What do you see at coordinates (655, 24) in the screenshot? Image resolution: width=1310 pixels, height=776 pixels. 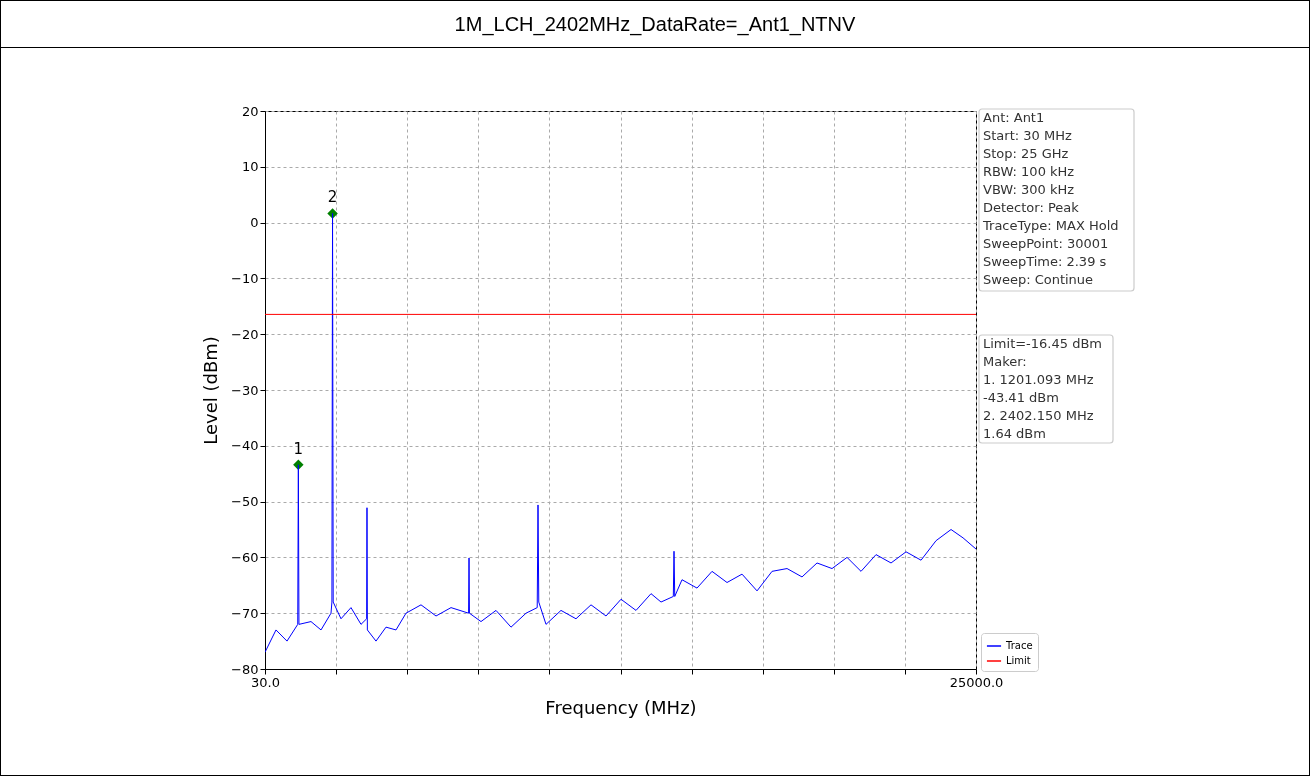 I see `chart-title: 1M_LCH_2402MHz_DataRate=_Ant1_NTNV` at bounding box center [655, 24].